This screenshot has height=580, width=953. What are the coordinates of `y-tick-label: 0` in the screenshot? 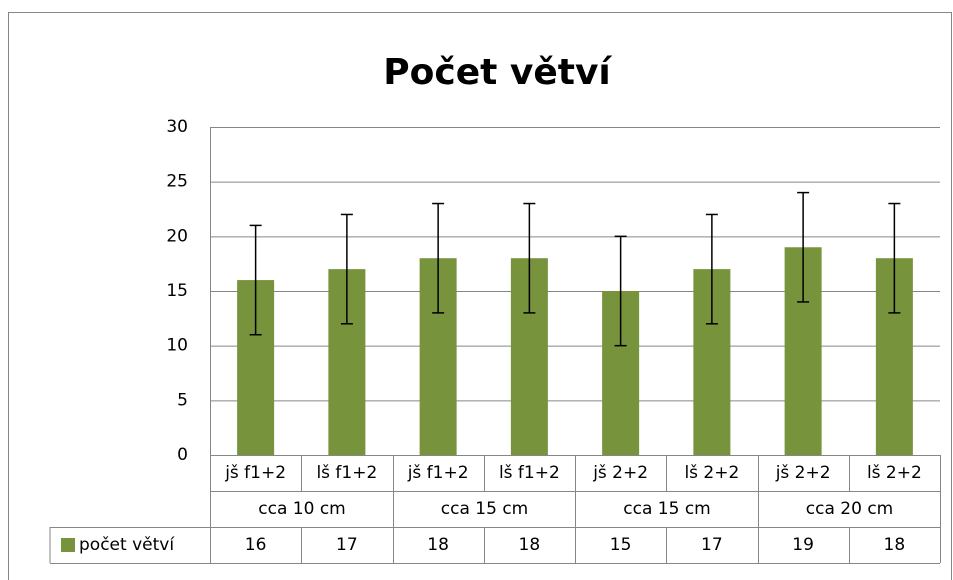 It's located at (182, 455).